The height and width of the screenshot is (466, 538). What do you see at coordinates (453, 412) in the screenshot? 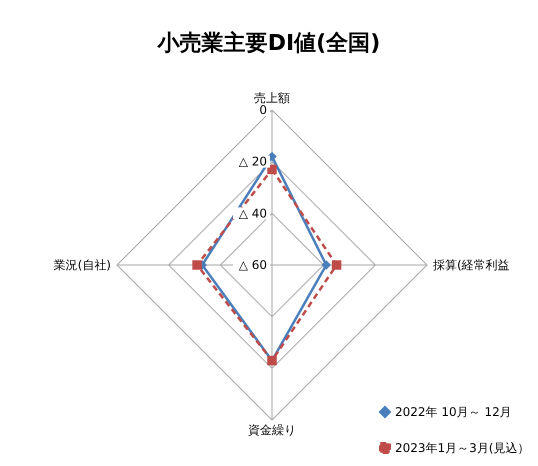
I see `legend-label: 2022年 10月～ 12月` at bounding box center [453, 412].